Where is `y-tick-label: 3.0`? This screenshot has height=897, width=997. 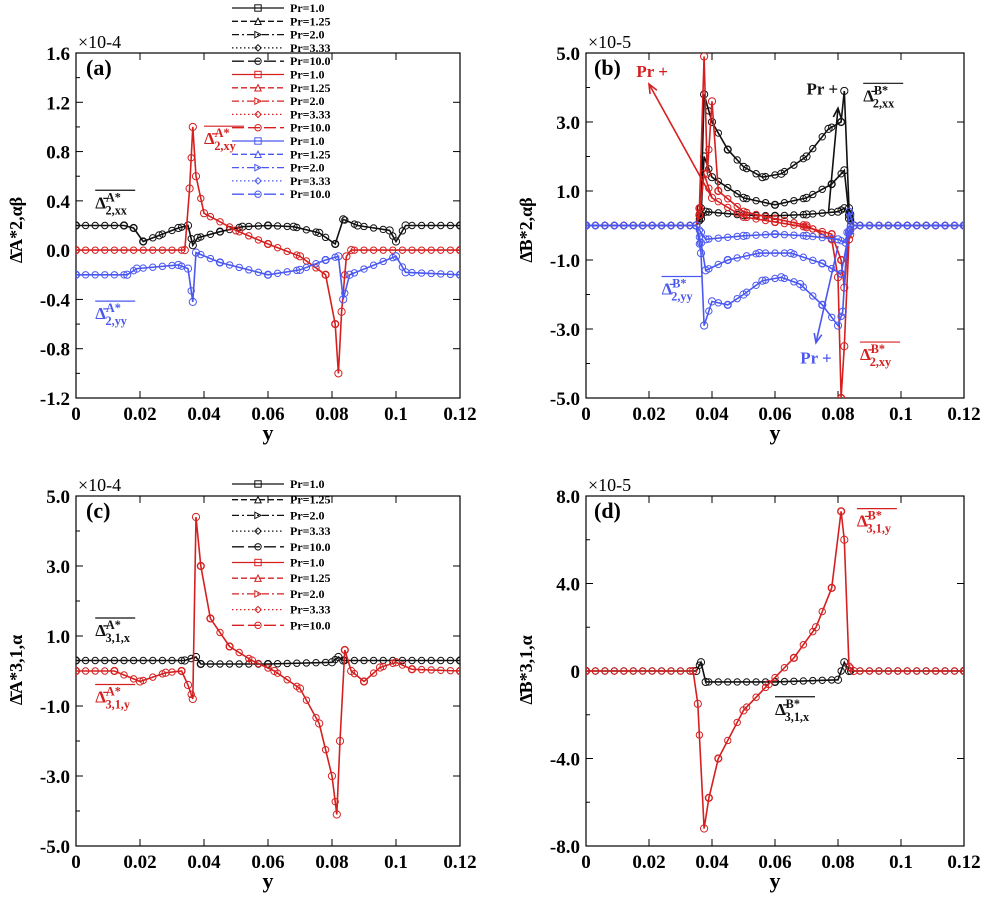
y-tick-label: 3.0 is located at coordinates (568, 123).